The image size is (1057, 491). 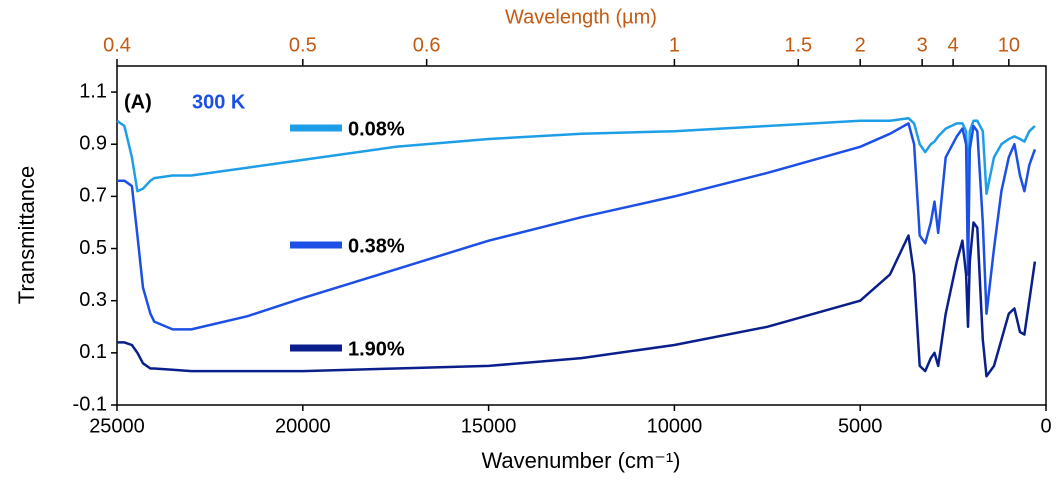 What do you see at coordinates (953, 45) in the screenshot?
I see `x2-tick-label: 4` at bounding box center [953, 45].